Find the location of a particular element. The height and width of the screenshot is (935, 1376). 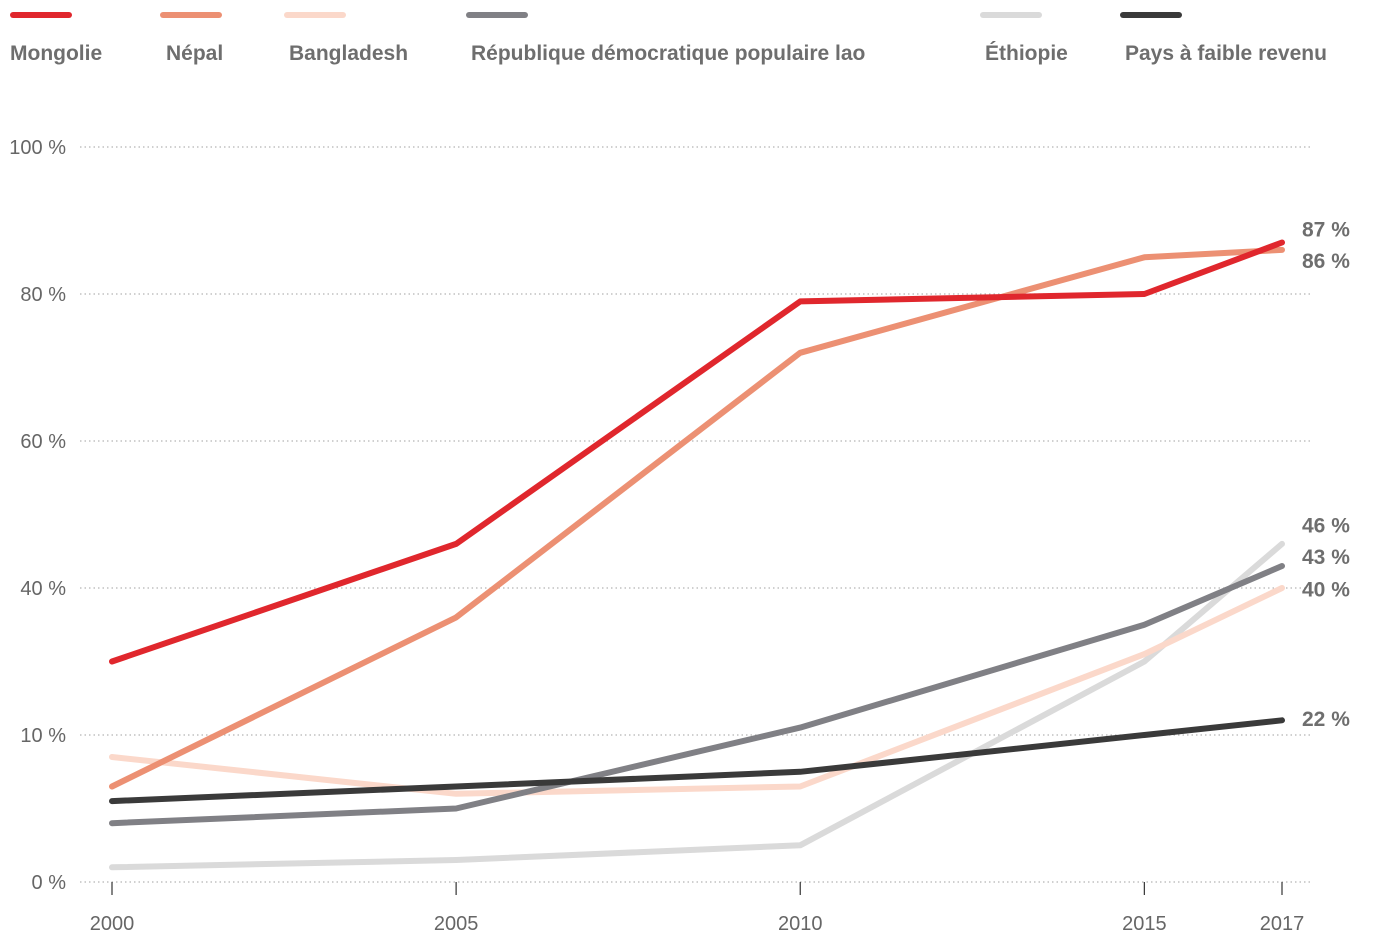

legend-label: Éthiopie is located at coordinates (1026, 53).